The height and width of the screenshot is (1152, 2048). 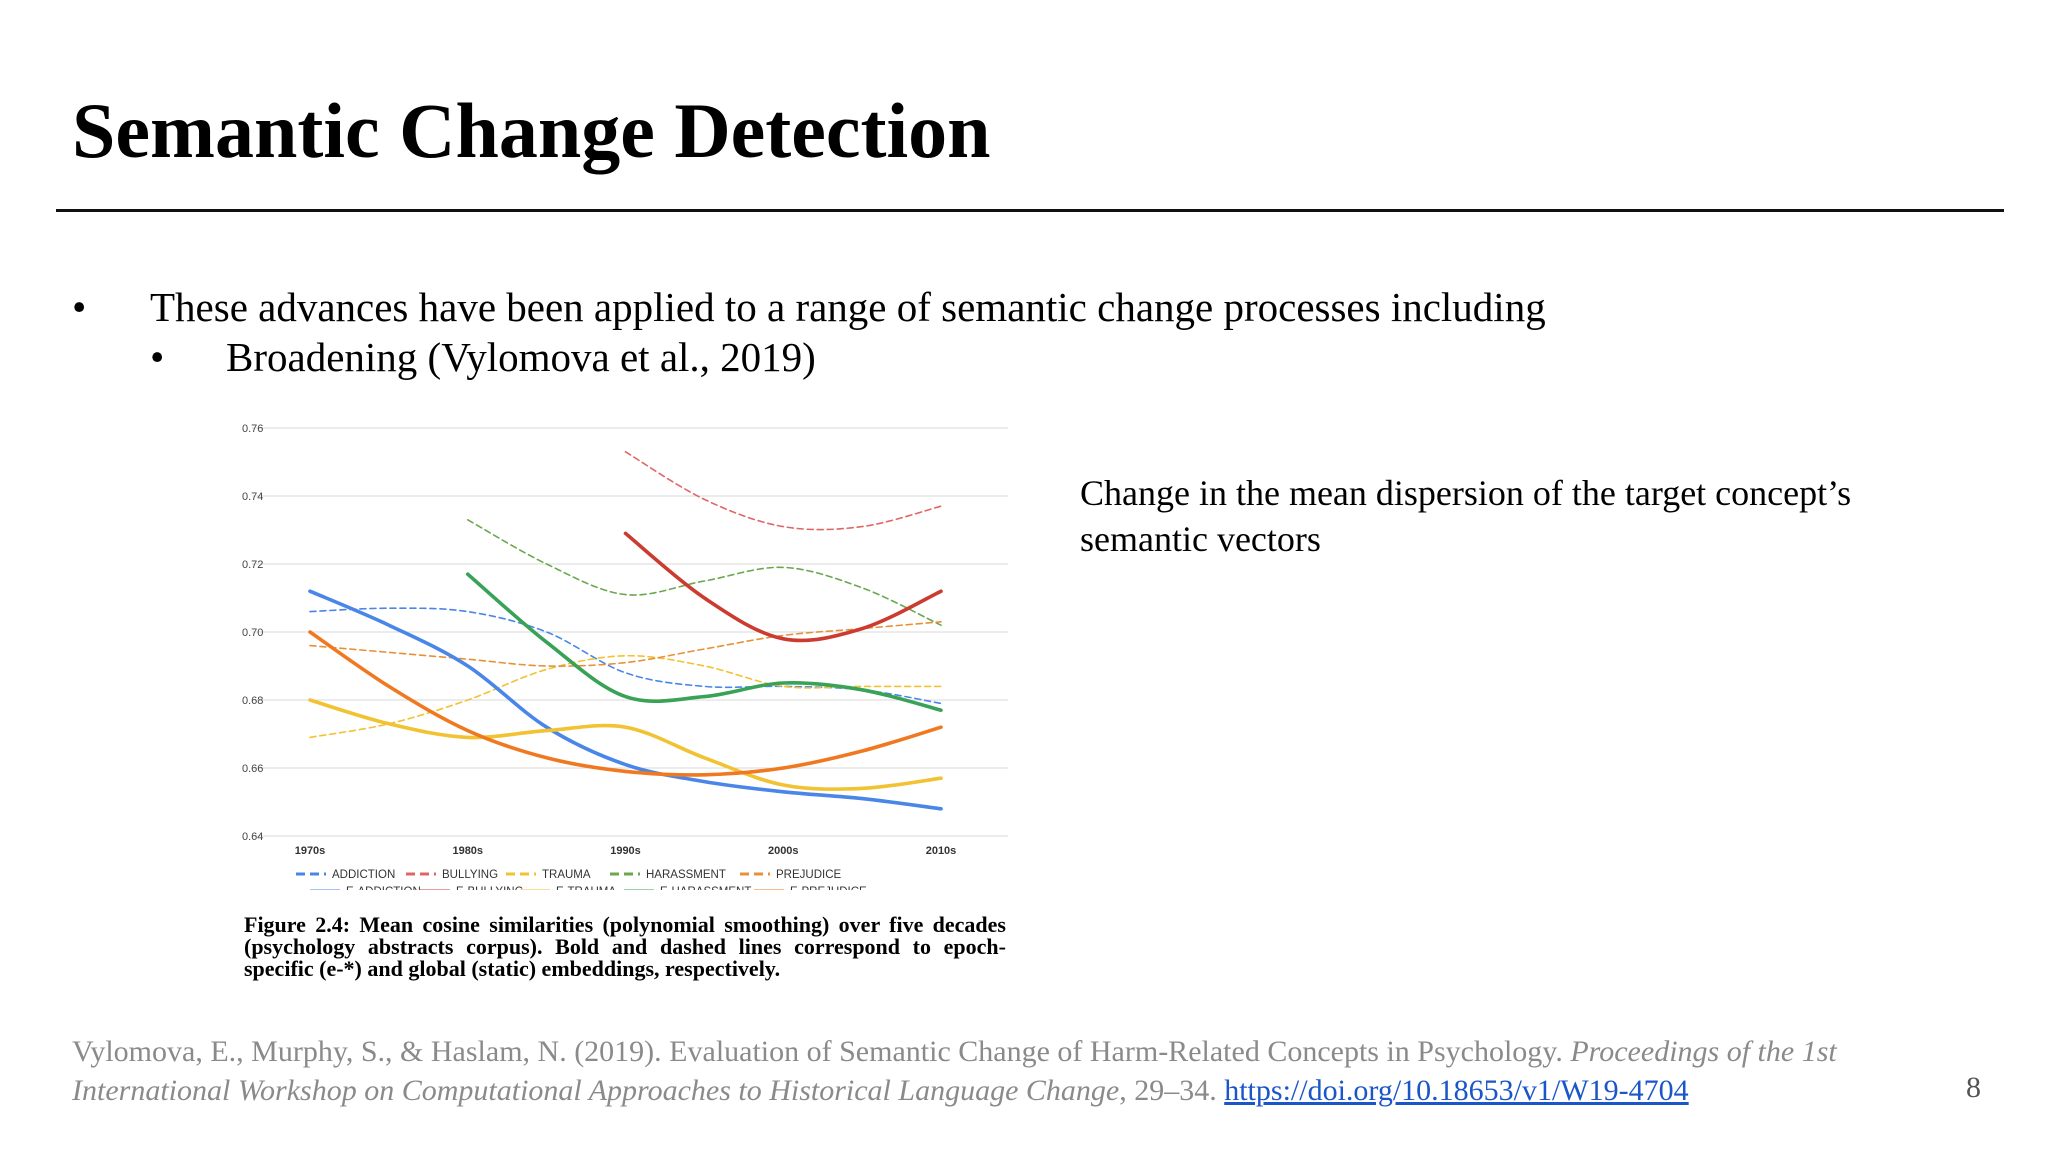 What do you see at coordinates (686, 875) in the screenshot?
I see `legend-label-harassment: HARASSMENT` at bounding box center [686, 875].